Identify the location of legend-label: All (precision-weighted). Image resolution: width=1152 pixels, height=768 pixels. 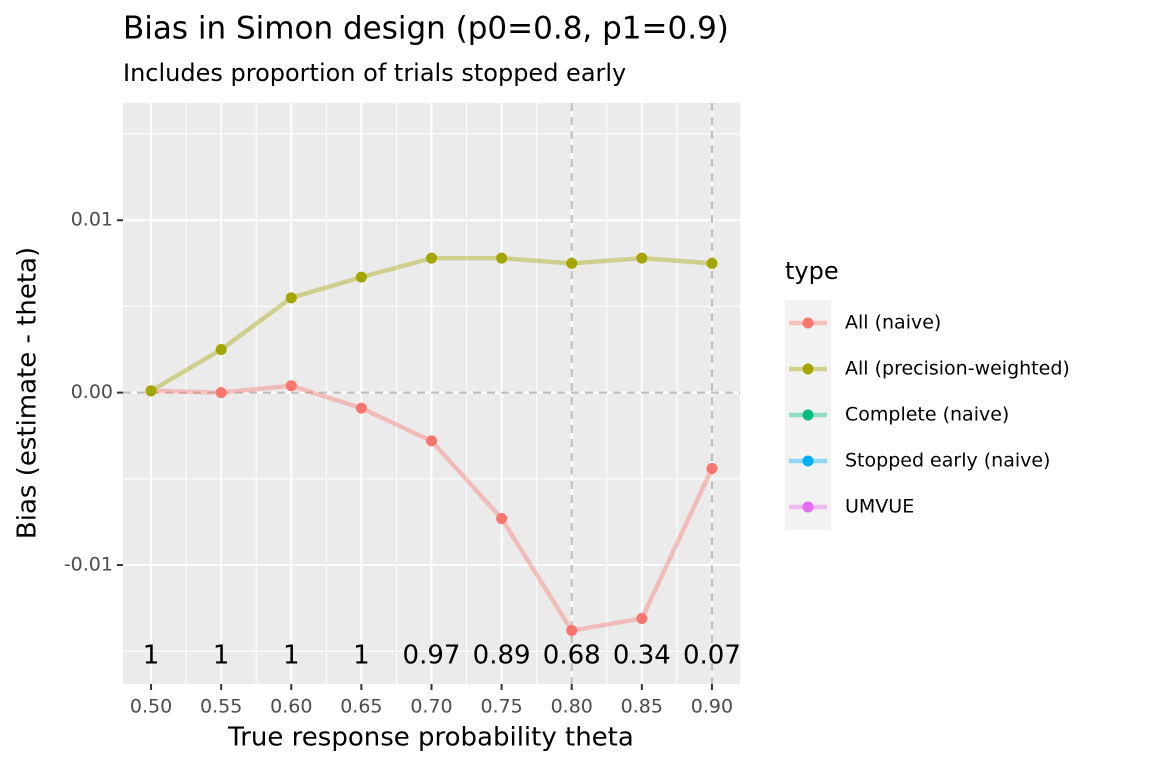
(957, 369).